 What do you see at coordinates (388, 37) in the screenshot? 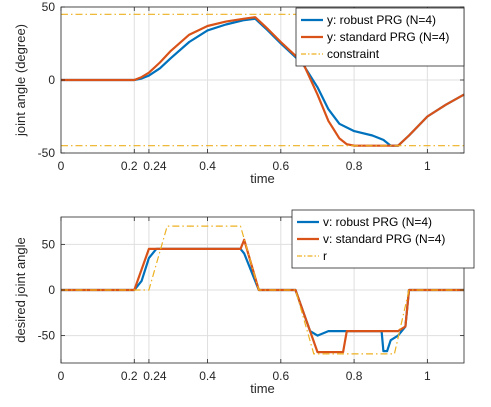
I see `legend-entry: y: standard PRG (N=4)` at bounding box center [388, 37].